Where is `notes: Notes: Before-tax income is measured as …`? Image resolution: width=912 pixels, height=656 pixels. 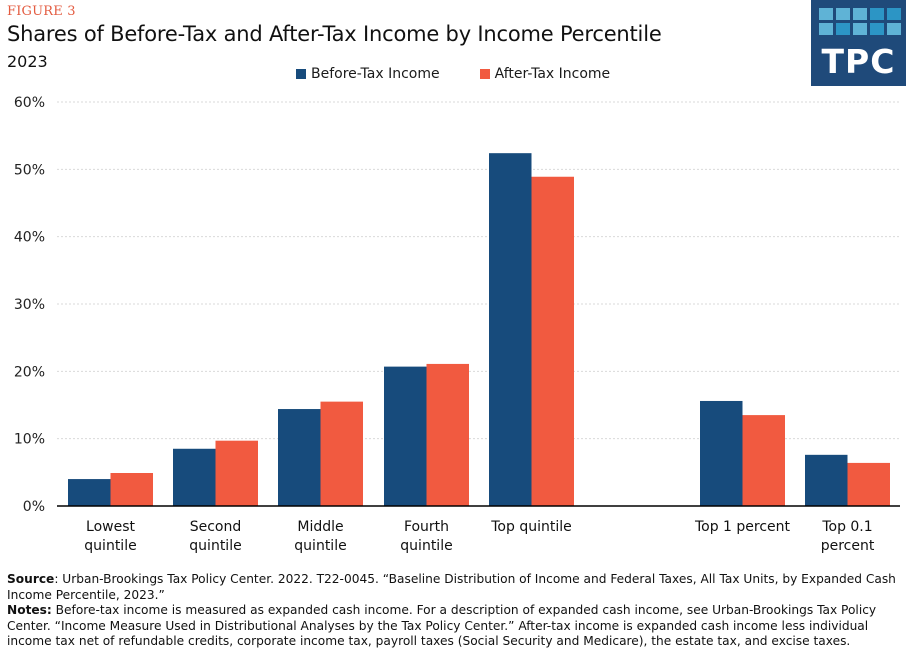 notes: Notes: Before-tax income is measured as … is located at coordinates (457, 626).